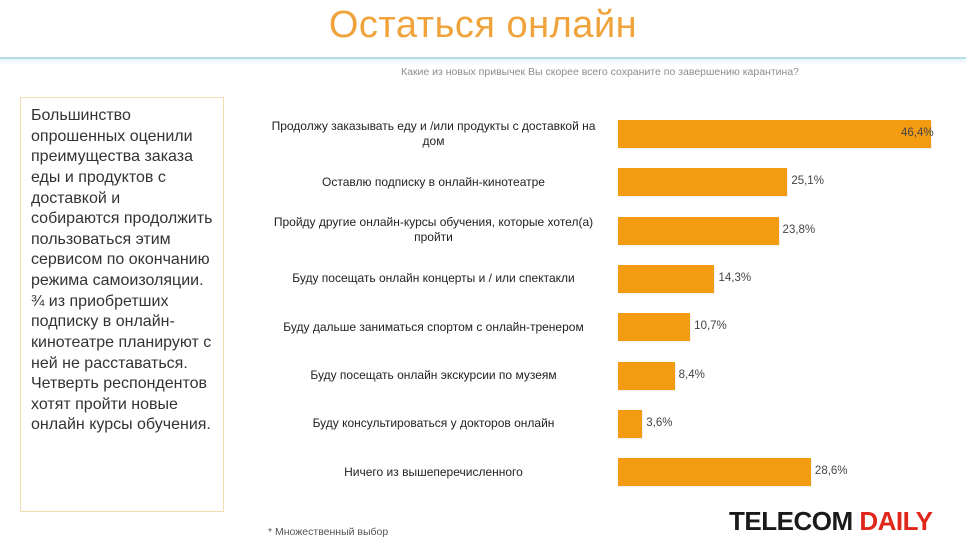 This screenshot has height=553, width=966. I want to click on category-label: Буду консультироваться у докторов онлайн, so click(433, 423).